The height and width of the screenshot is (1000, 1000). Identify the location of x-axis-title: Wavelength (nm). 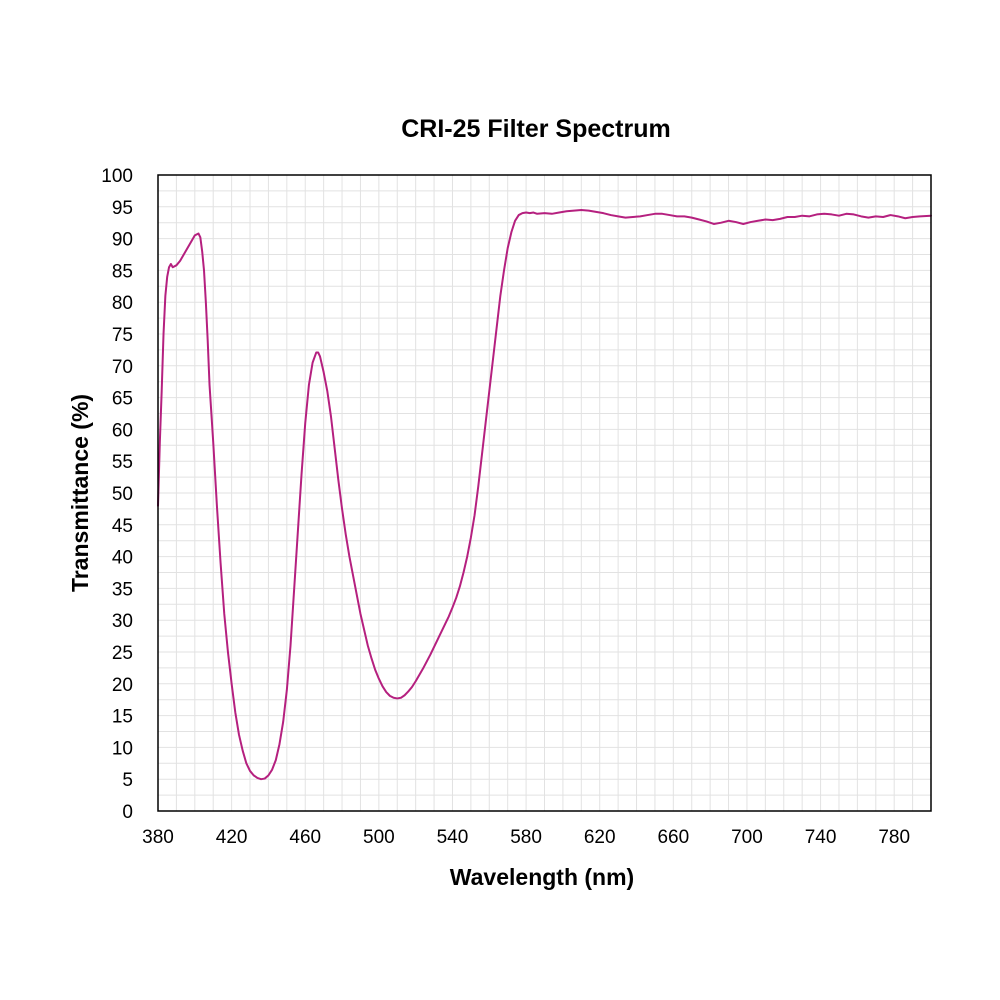
(542, 877).